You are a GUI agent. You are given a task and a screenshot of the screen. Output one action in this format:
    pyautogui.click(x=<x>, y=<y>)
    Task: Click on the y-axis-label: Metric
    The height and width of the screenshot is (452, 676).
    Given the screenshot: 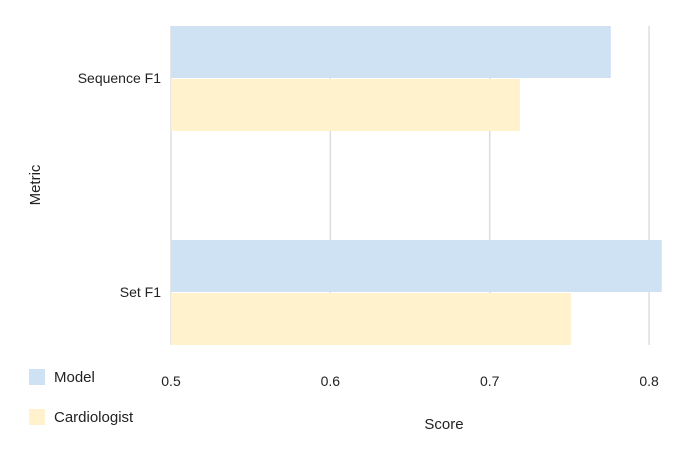 What is the action you would take?
    pyautogui.click(x=35, y=184)
    